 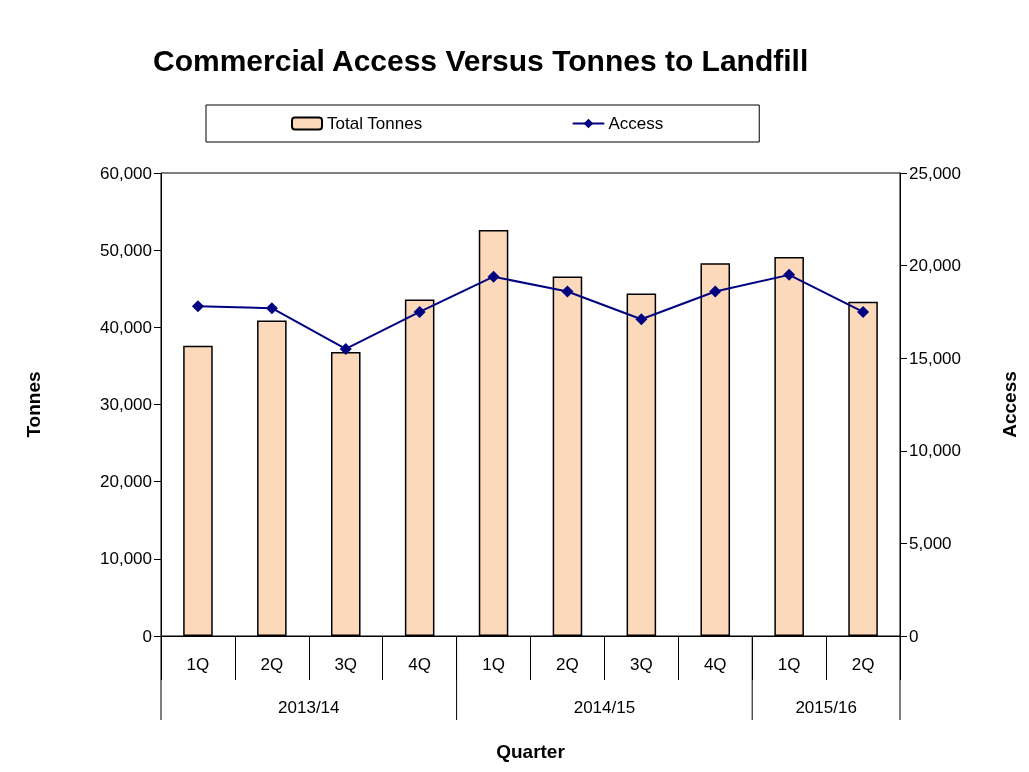 What do you see at coordinates (126, 327) in the screenshot?
I see `y-tick-label: 40,000` at bounding box center [126, 327].